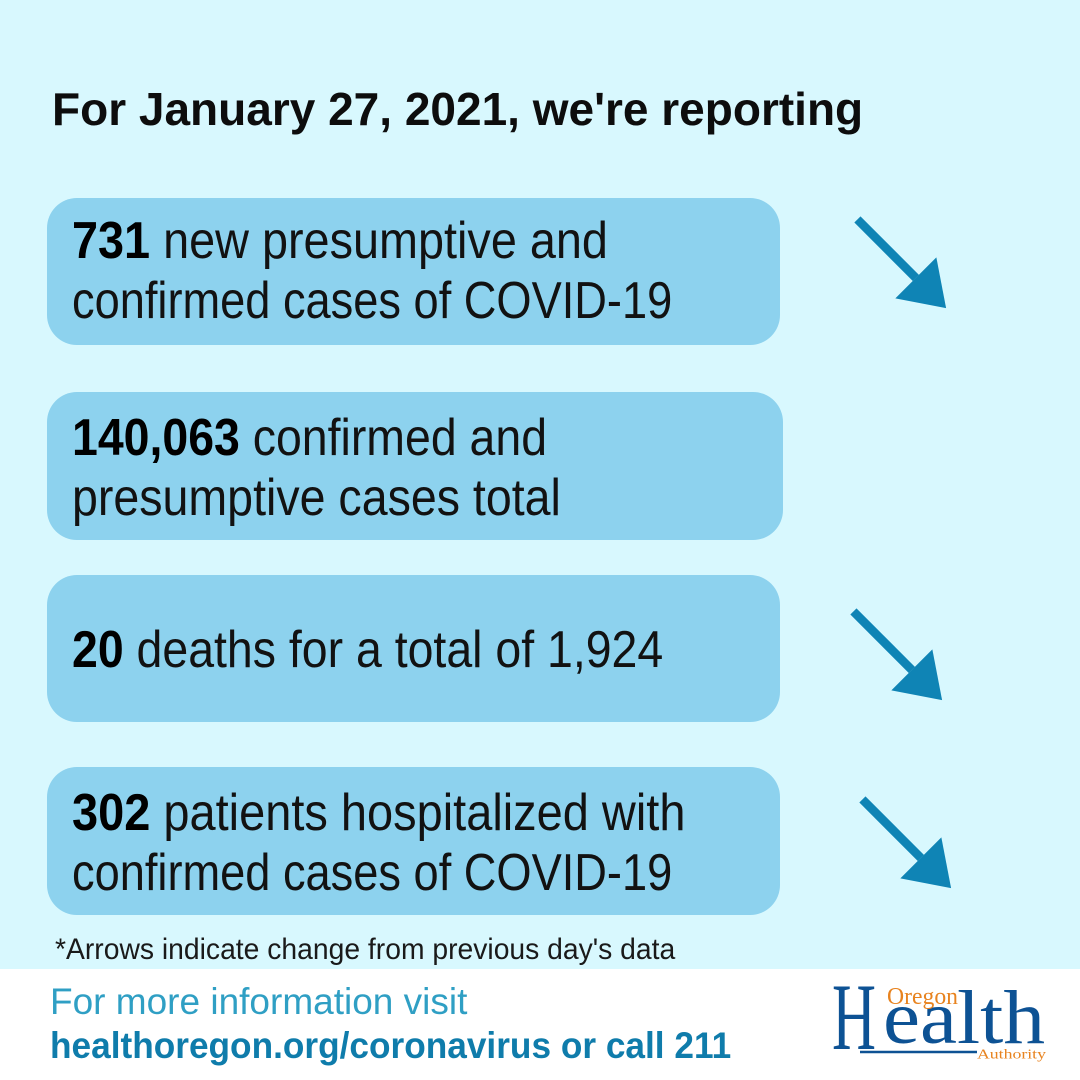 The width and height of the screenshot is (1080, 1080). Describe the element at coordinates (964, 1018) in the screenshot. I see `svg-text: ealth` at that location.